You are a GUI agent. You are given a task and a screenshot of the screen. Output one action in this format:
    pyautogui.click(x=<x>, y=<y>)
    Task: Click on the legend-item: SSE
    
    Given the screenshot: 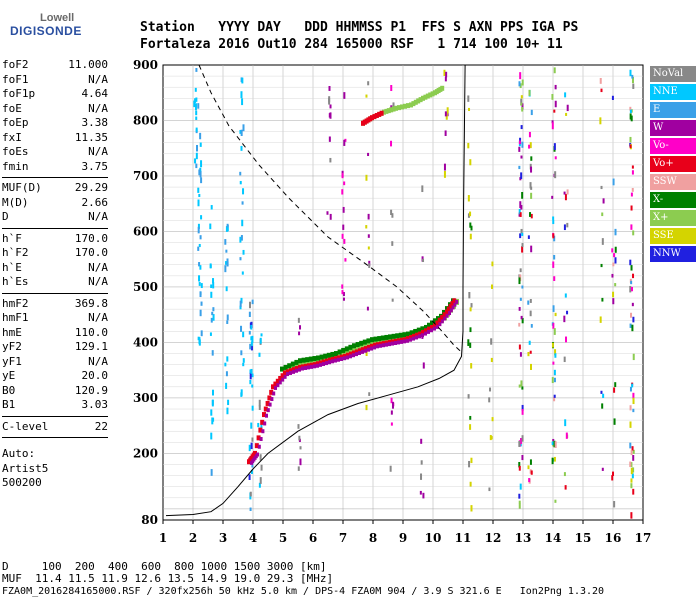 What is the action you would take?
    pyautogui.click(x=673, y=236)
    